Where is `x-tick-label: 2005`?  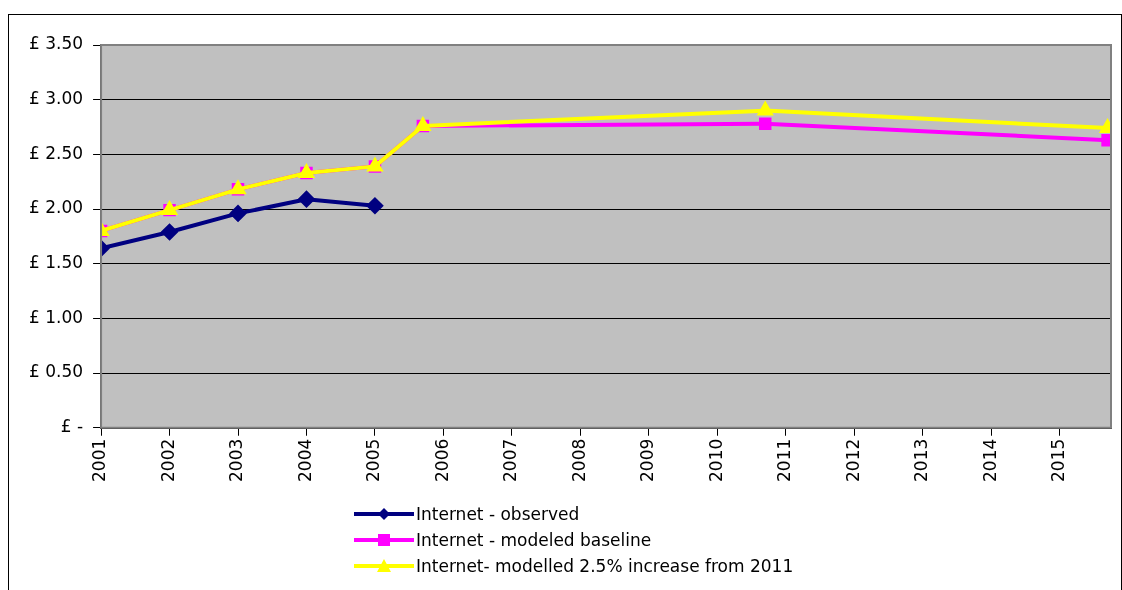 x-tick-label: 2005 is located at coordinates (373, 460).